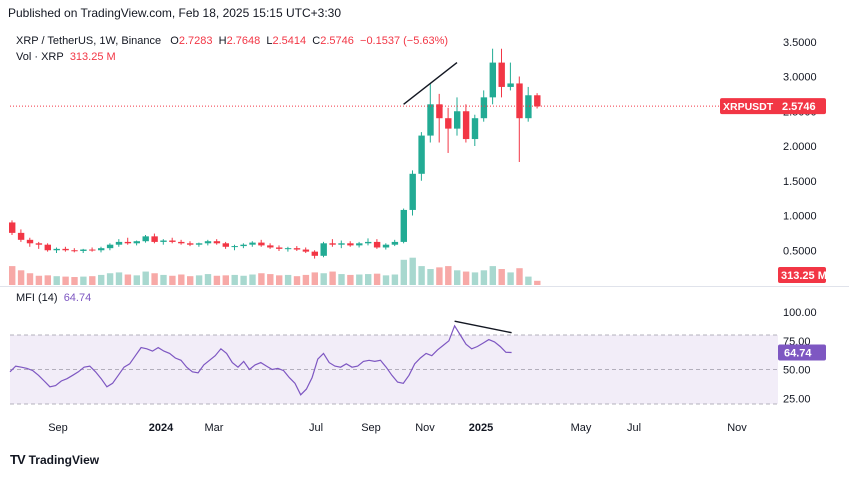 This screenshot has width=849, height=477. What do you see at coordinates (58, 428) in the screenshot?
I see `time-axis-tick: Sep` at bounding box center [58, 428].